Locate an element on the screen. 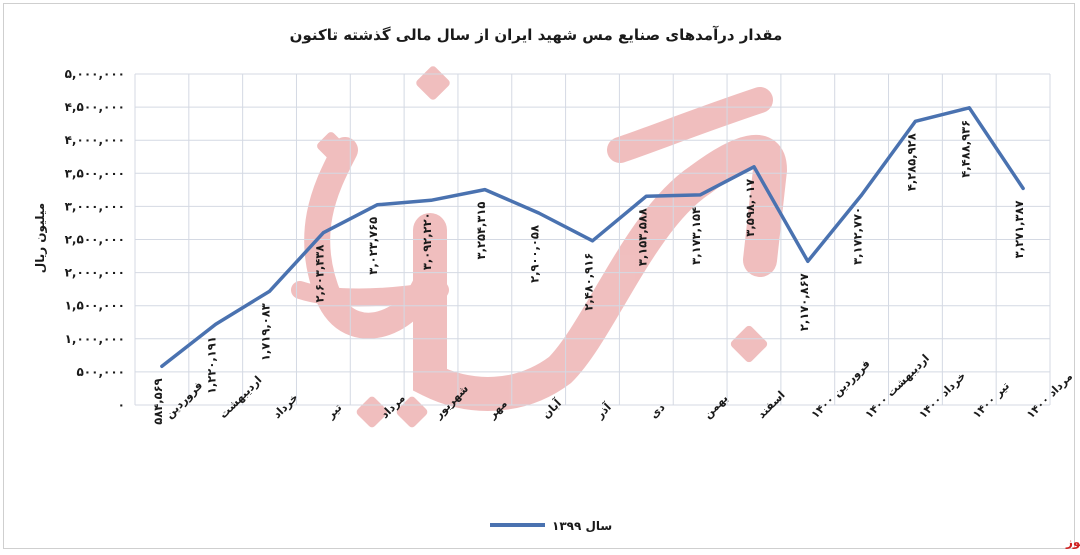  y-tick-label: ۴,۰۰۰,۰۰۰ is located at coordinates (95, 140).